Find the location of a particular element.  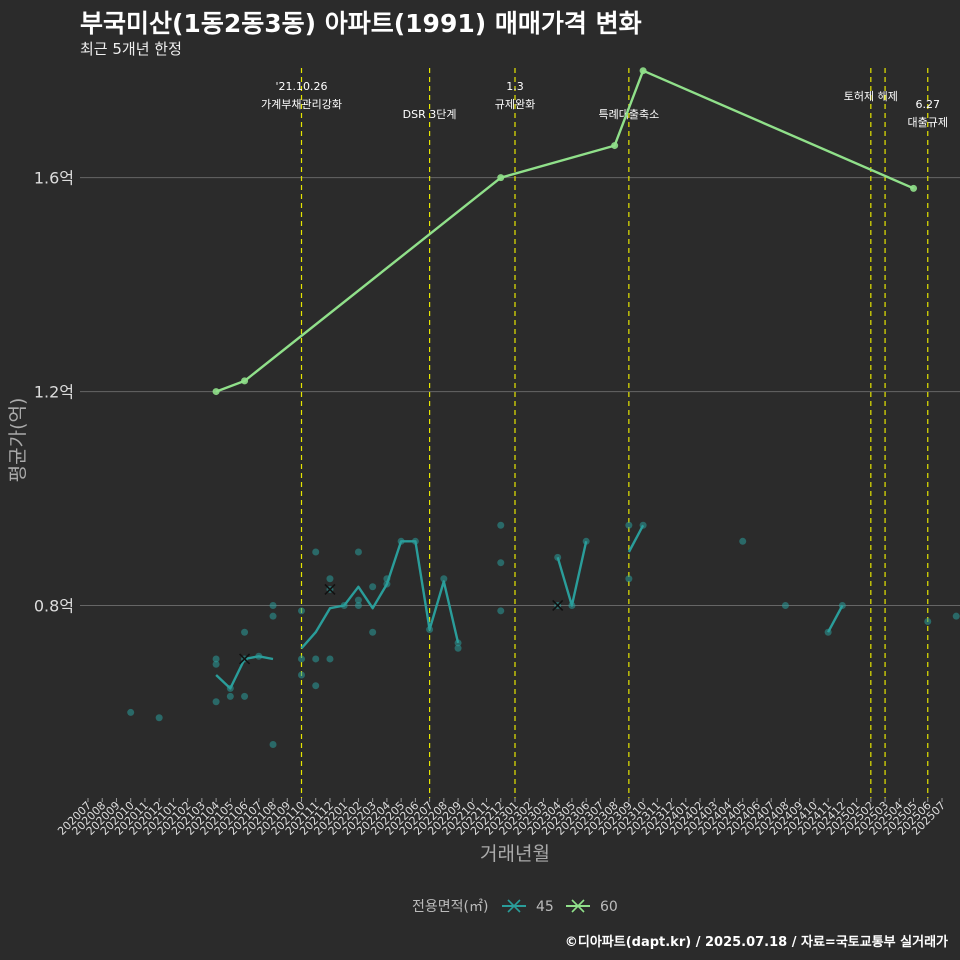

event-label: 대출규제 is located at coordinates (928, 122).